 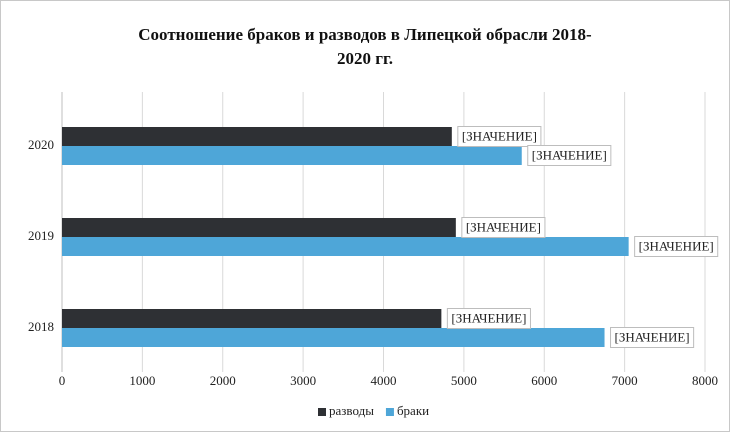 I want to click on x-tick-label: 1000, so click(x=142, y=380).